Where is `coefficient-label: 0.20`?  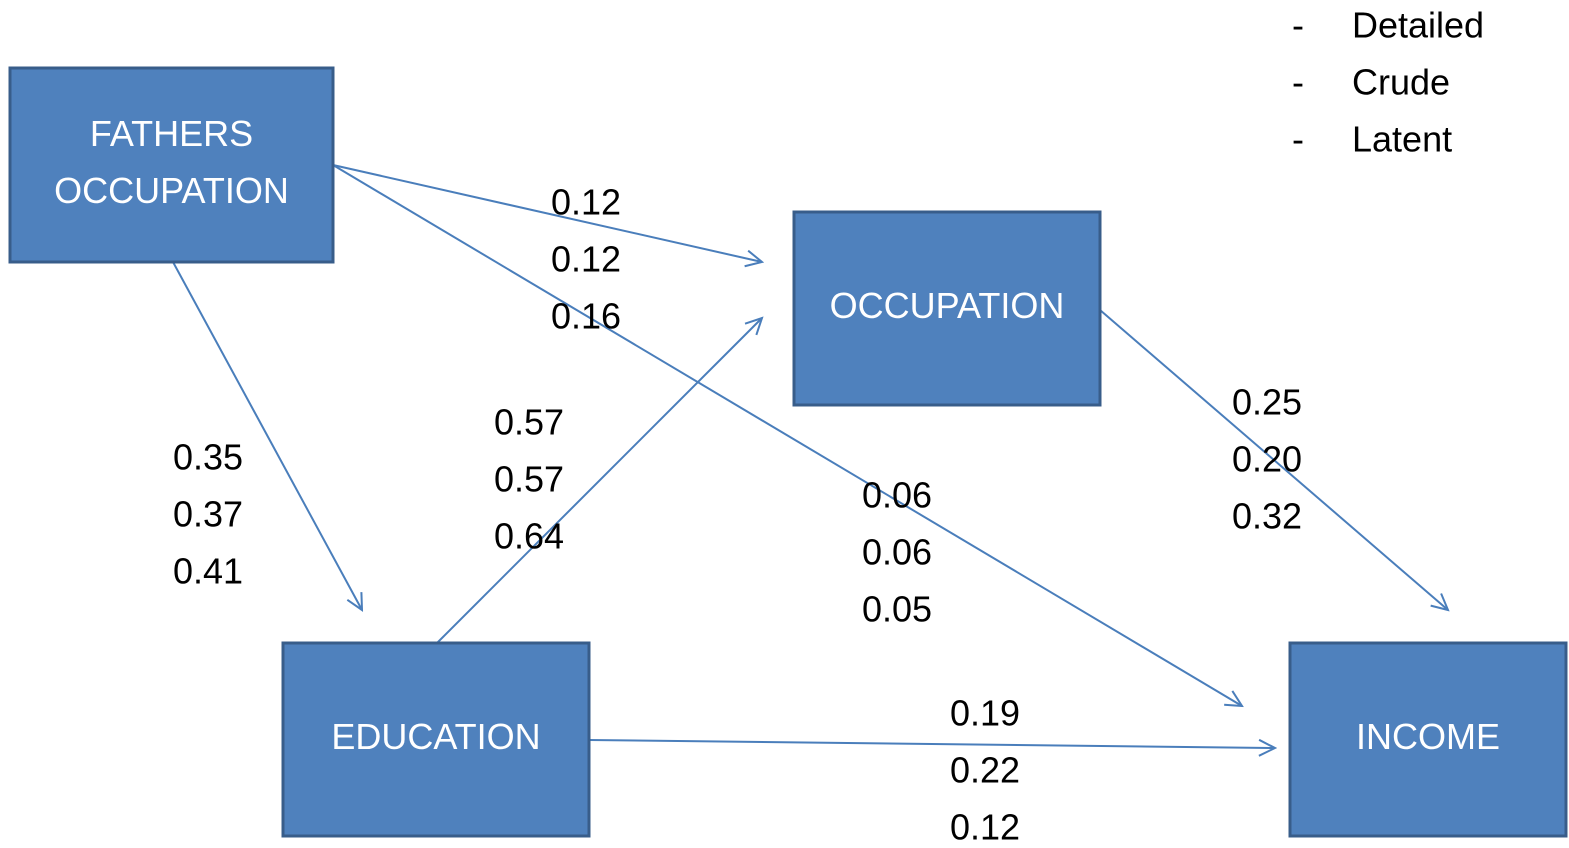 coefficient-label: 0.20 is located at coordinates (1267, 459).